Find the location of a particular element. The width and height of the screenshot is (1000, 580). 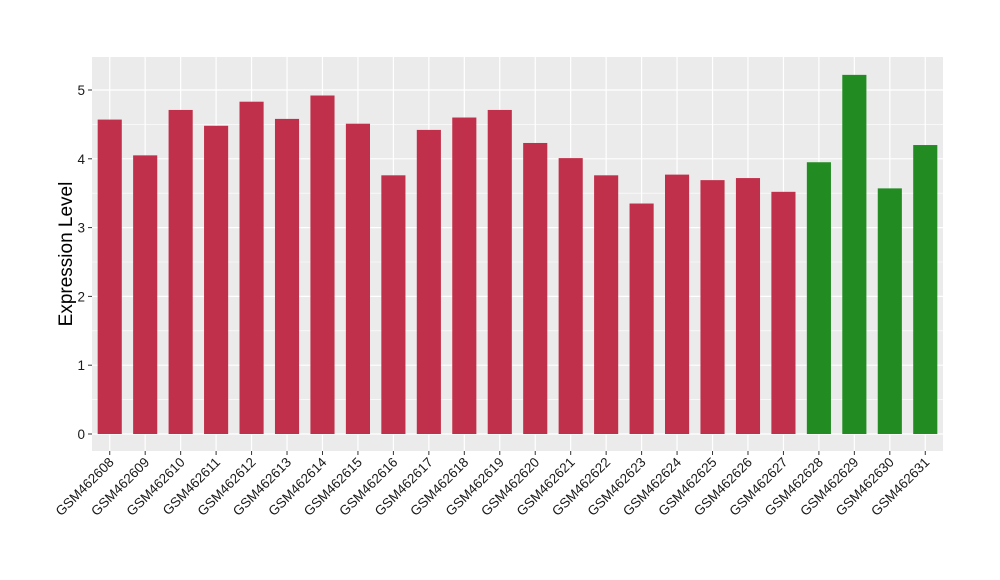

bar-GSM462616 is located at coordinates (393, 304).